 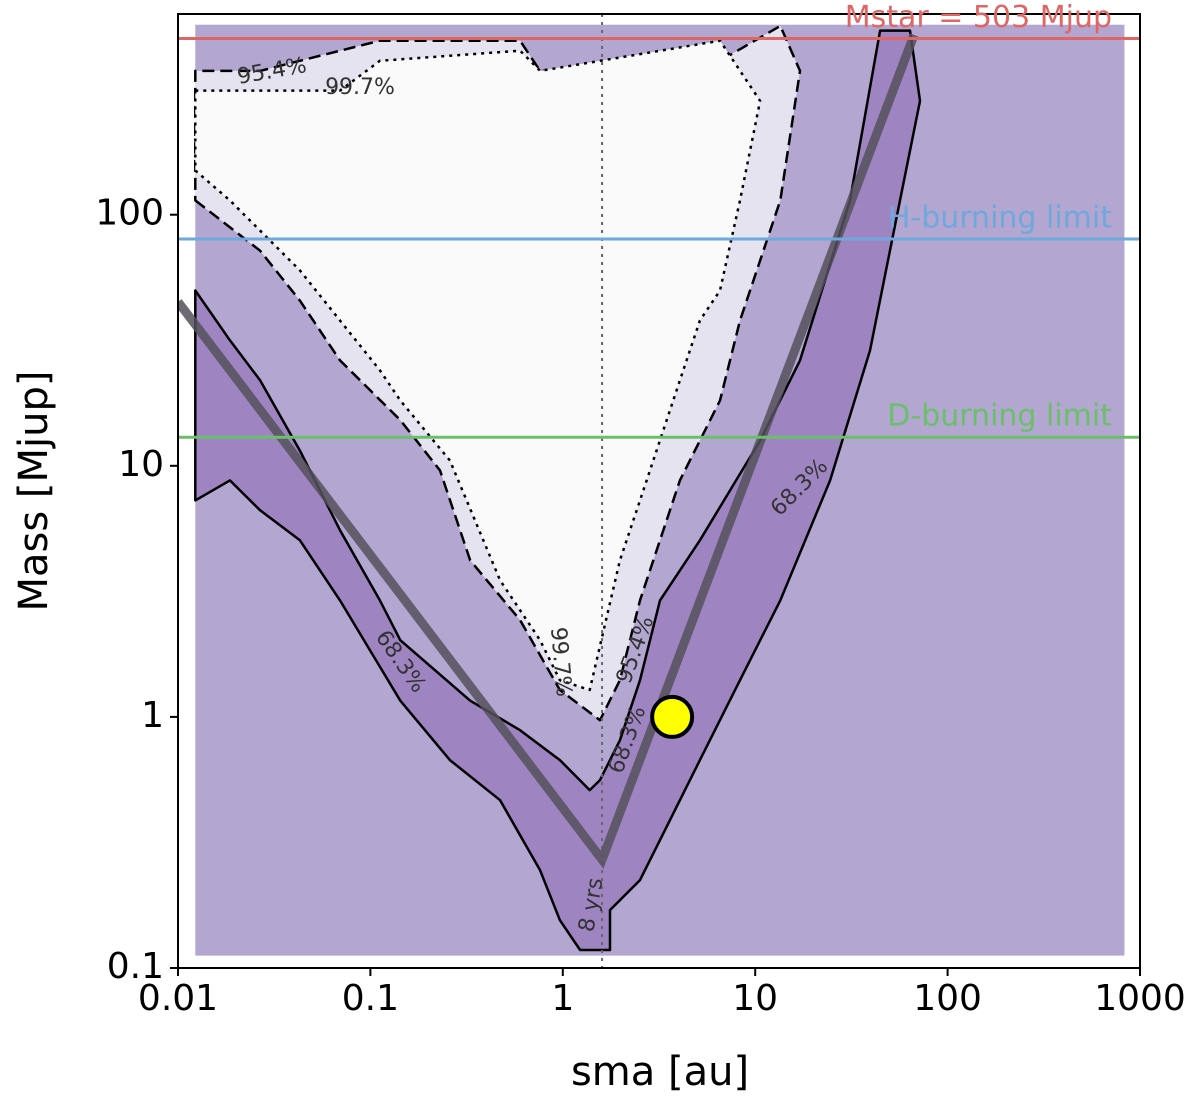 I want to click on limit-label: H-burning limit, so click(x=1000, y=218).